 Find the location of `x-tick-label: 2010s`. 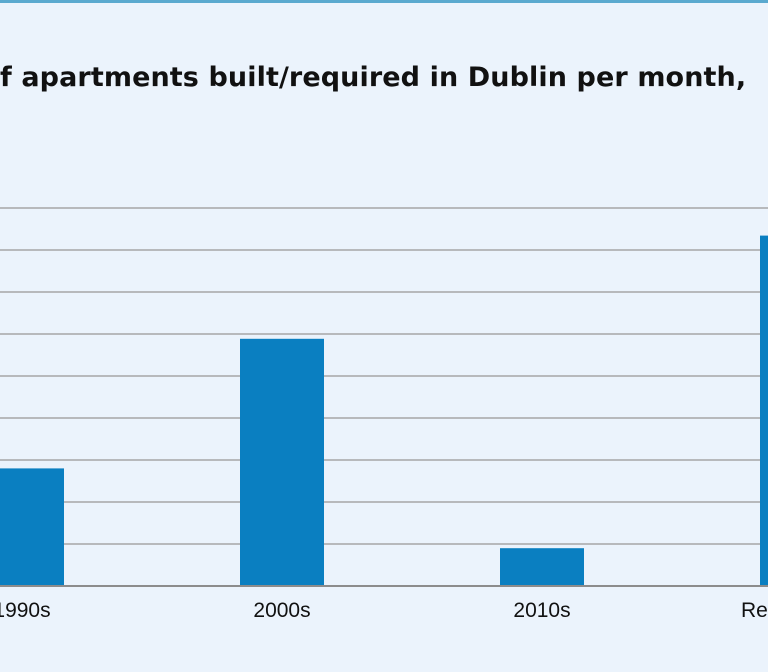

x-tick-label: 2010s is located at coordinates (541, 610).